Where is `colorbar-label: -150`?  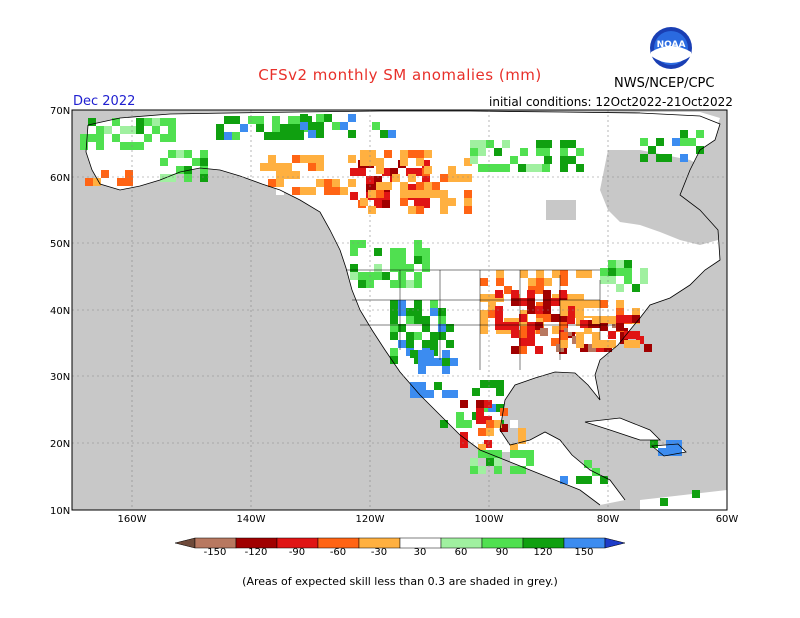
colorbar-label: -150 is located at coordinates (215, 552).